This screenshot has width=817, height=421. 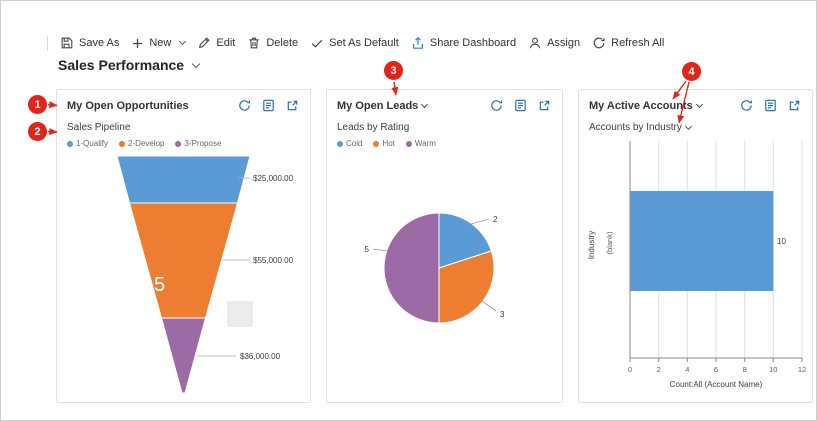 I want to click on gray-box, so click(x=240, y=314).